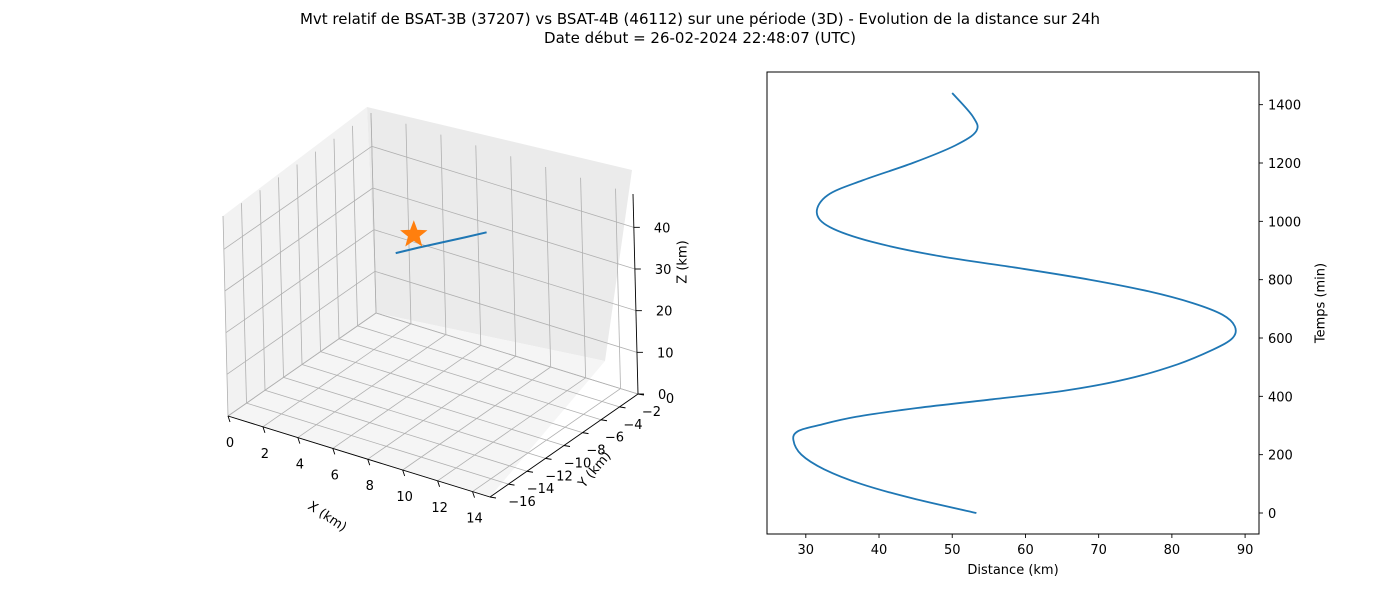  Describe the element at coordinates (806, 550) in the screenshot. I see `x-tick-label: 30` at that location.